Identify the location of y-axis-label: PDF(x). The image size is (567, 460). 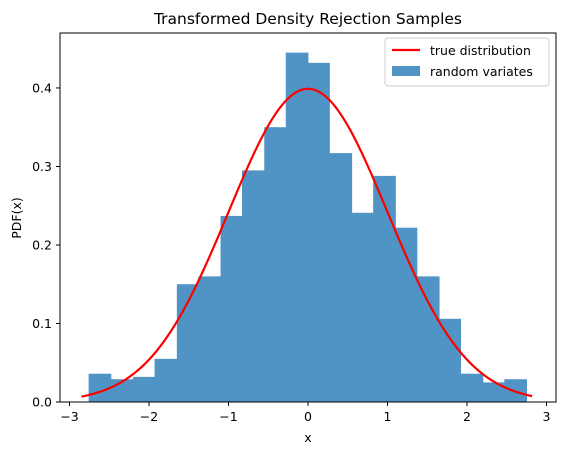
(16, 218).